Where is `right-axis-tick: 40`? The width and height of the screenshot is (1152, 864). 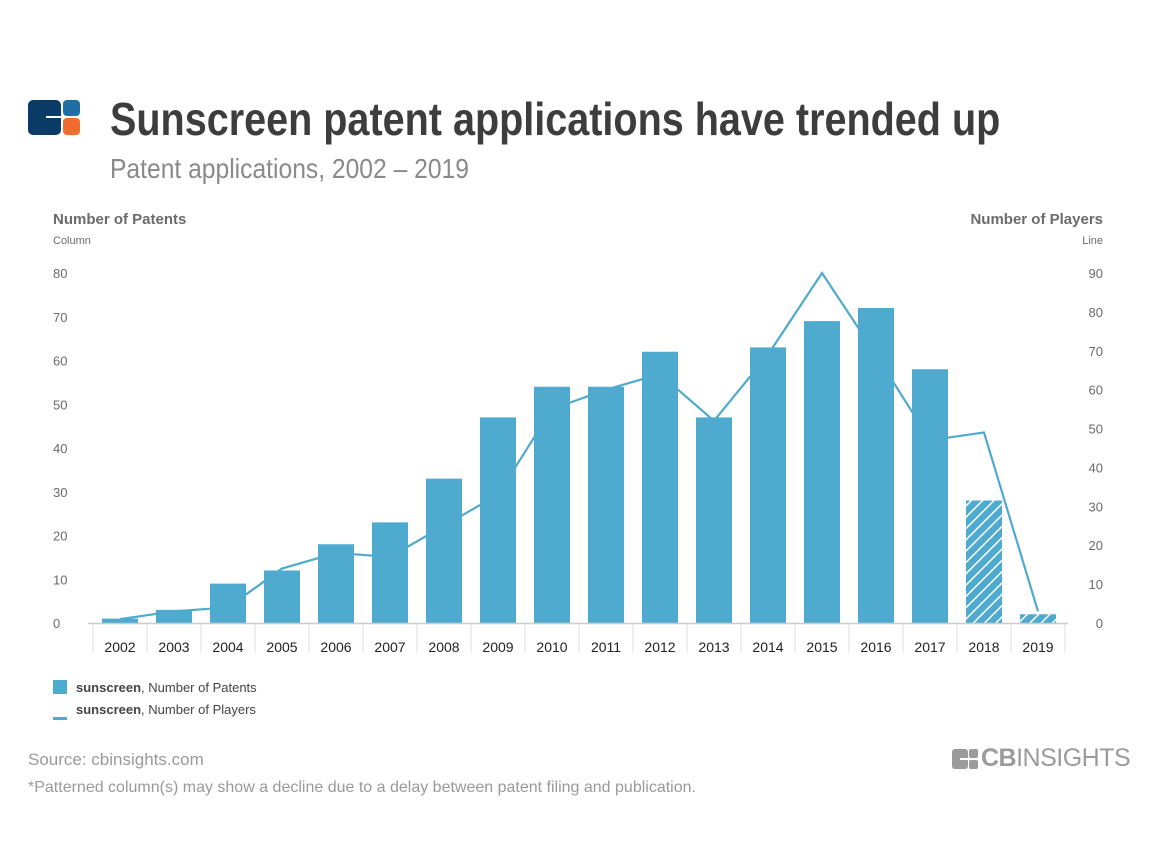 right-axis-tick: 40 is located at coordinates (1096, 467).